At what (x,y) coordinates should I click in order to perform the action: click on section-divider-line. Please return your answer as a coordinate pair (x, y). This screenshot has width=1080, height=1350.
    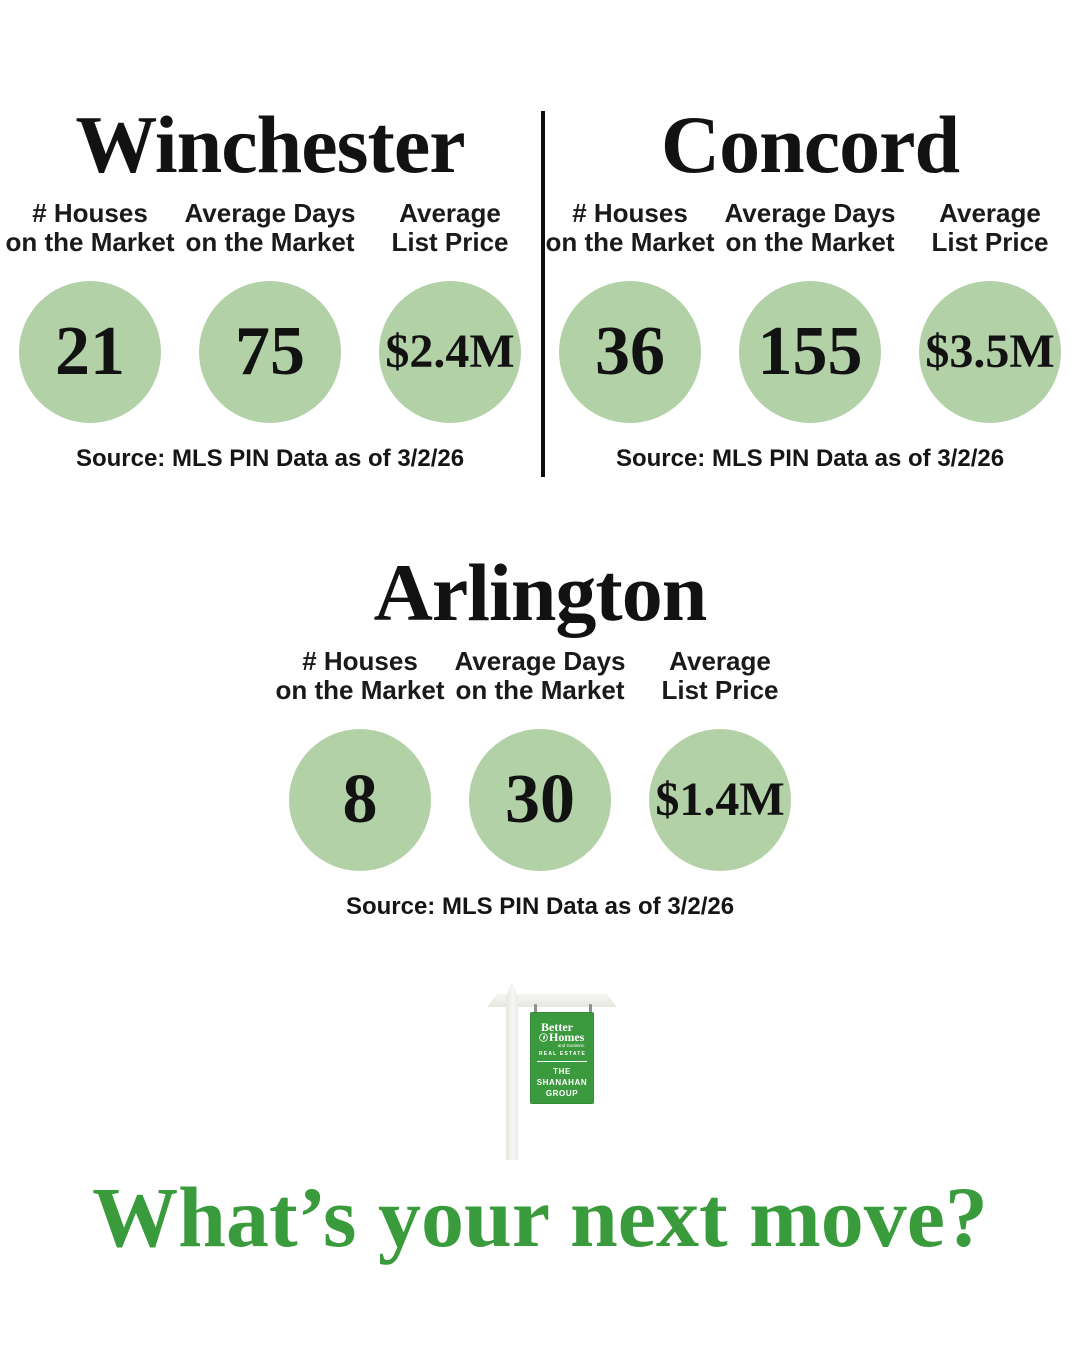
    Looking at the image, I should click on (543, 294).